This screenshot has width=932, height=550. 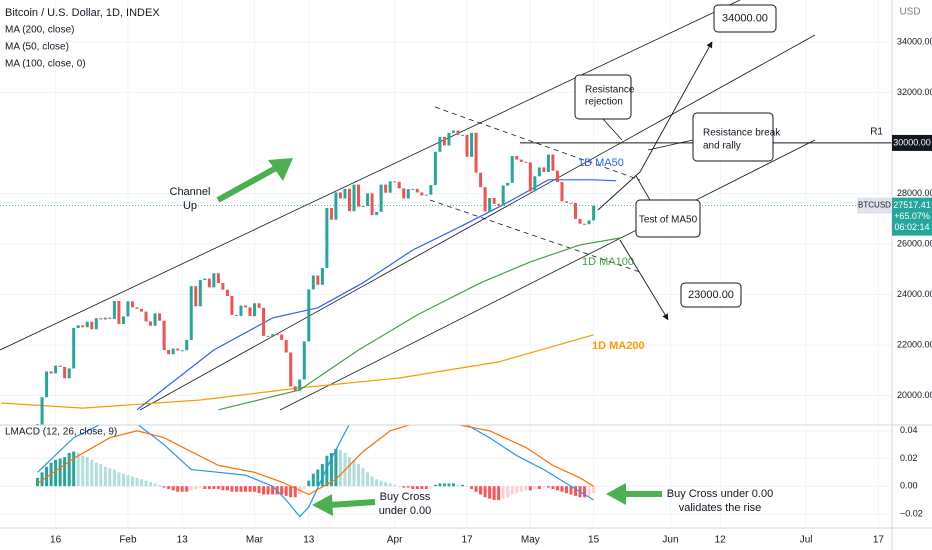 What do you see at coordinates (668, 220) in the screenshot?
I see `annotation: Test of MA50` at bounding box center [668, 220].